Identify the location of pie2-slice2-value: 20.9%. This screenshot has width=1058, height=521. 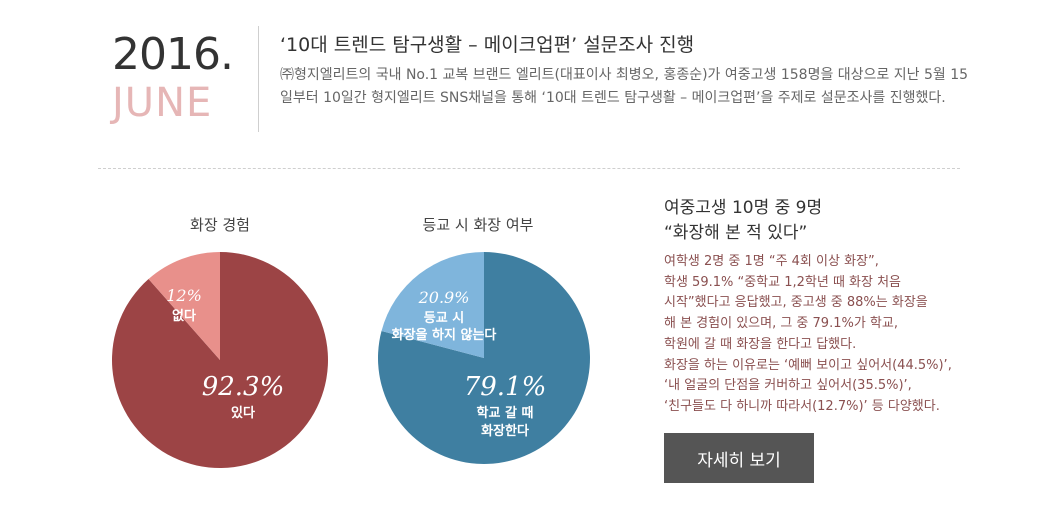
(444, 297).